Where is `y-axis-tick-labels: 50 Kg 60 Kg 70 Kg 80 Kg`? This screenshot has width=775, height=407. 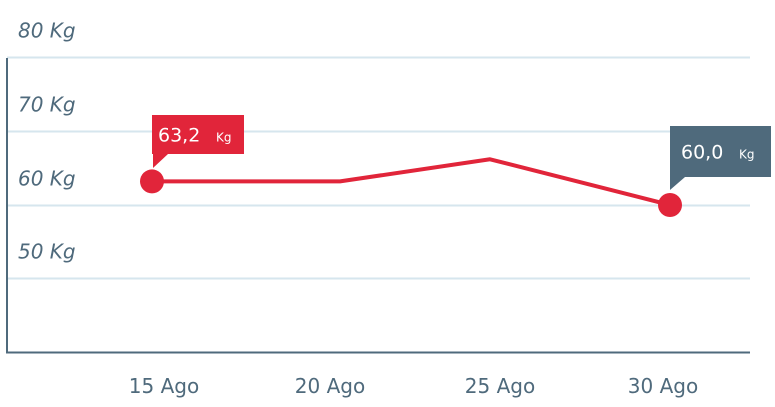
y-axis-tick-labels: 50 Kg 60 Kg 70 Kg 80 Kg is located at coordinates (47, 141).